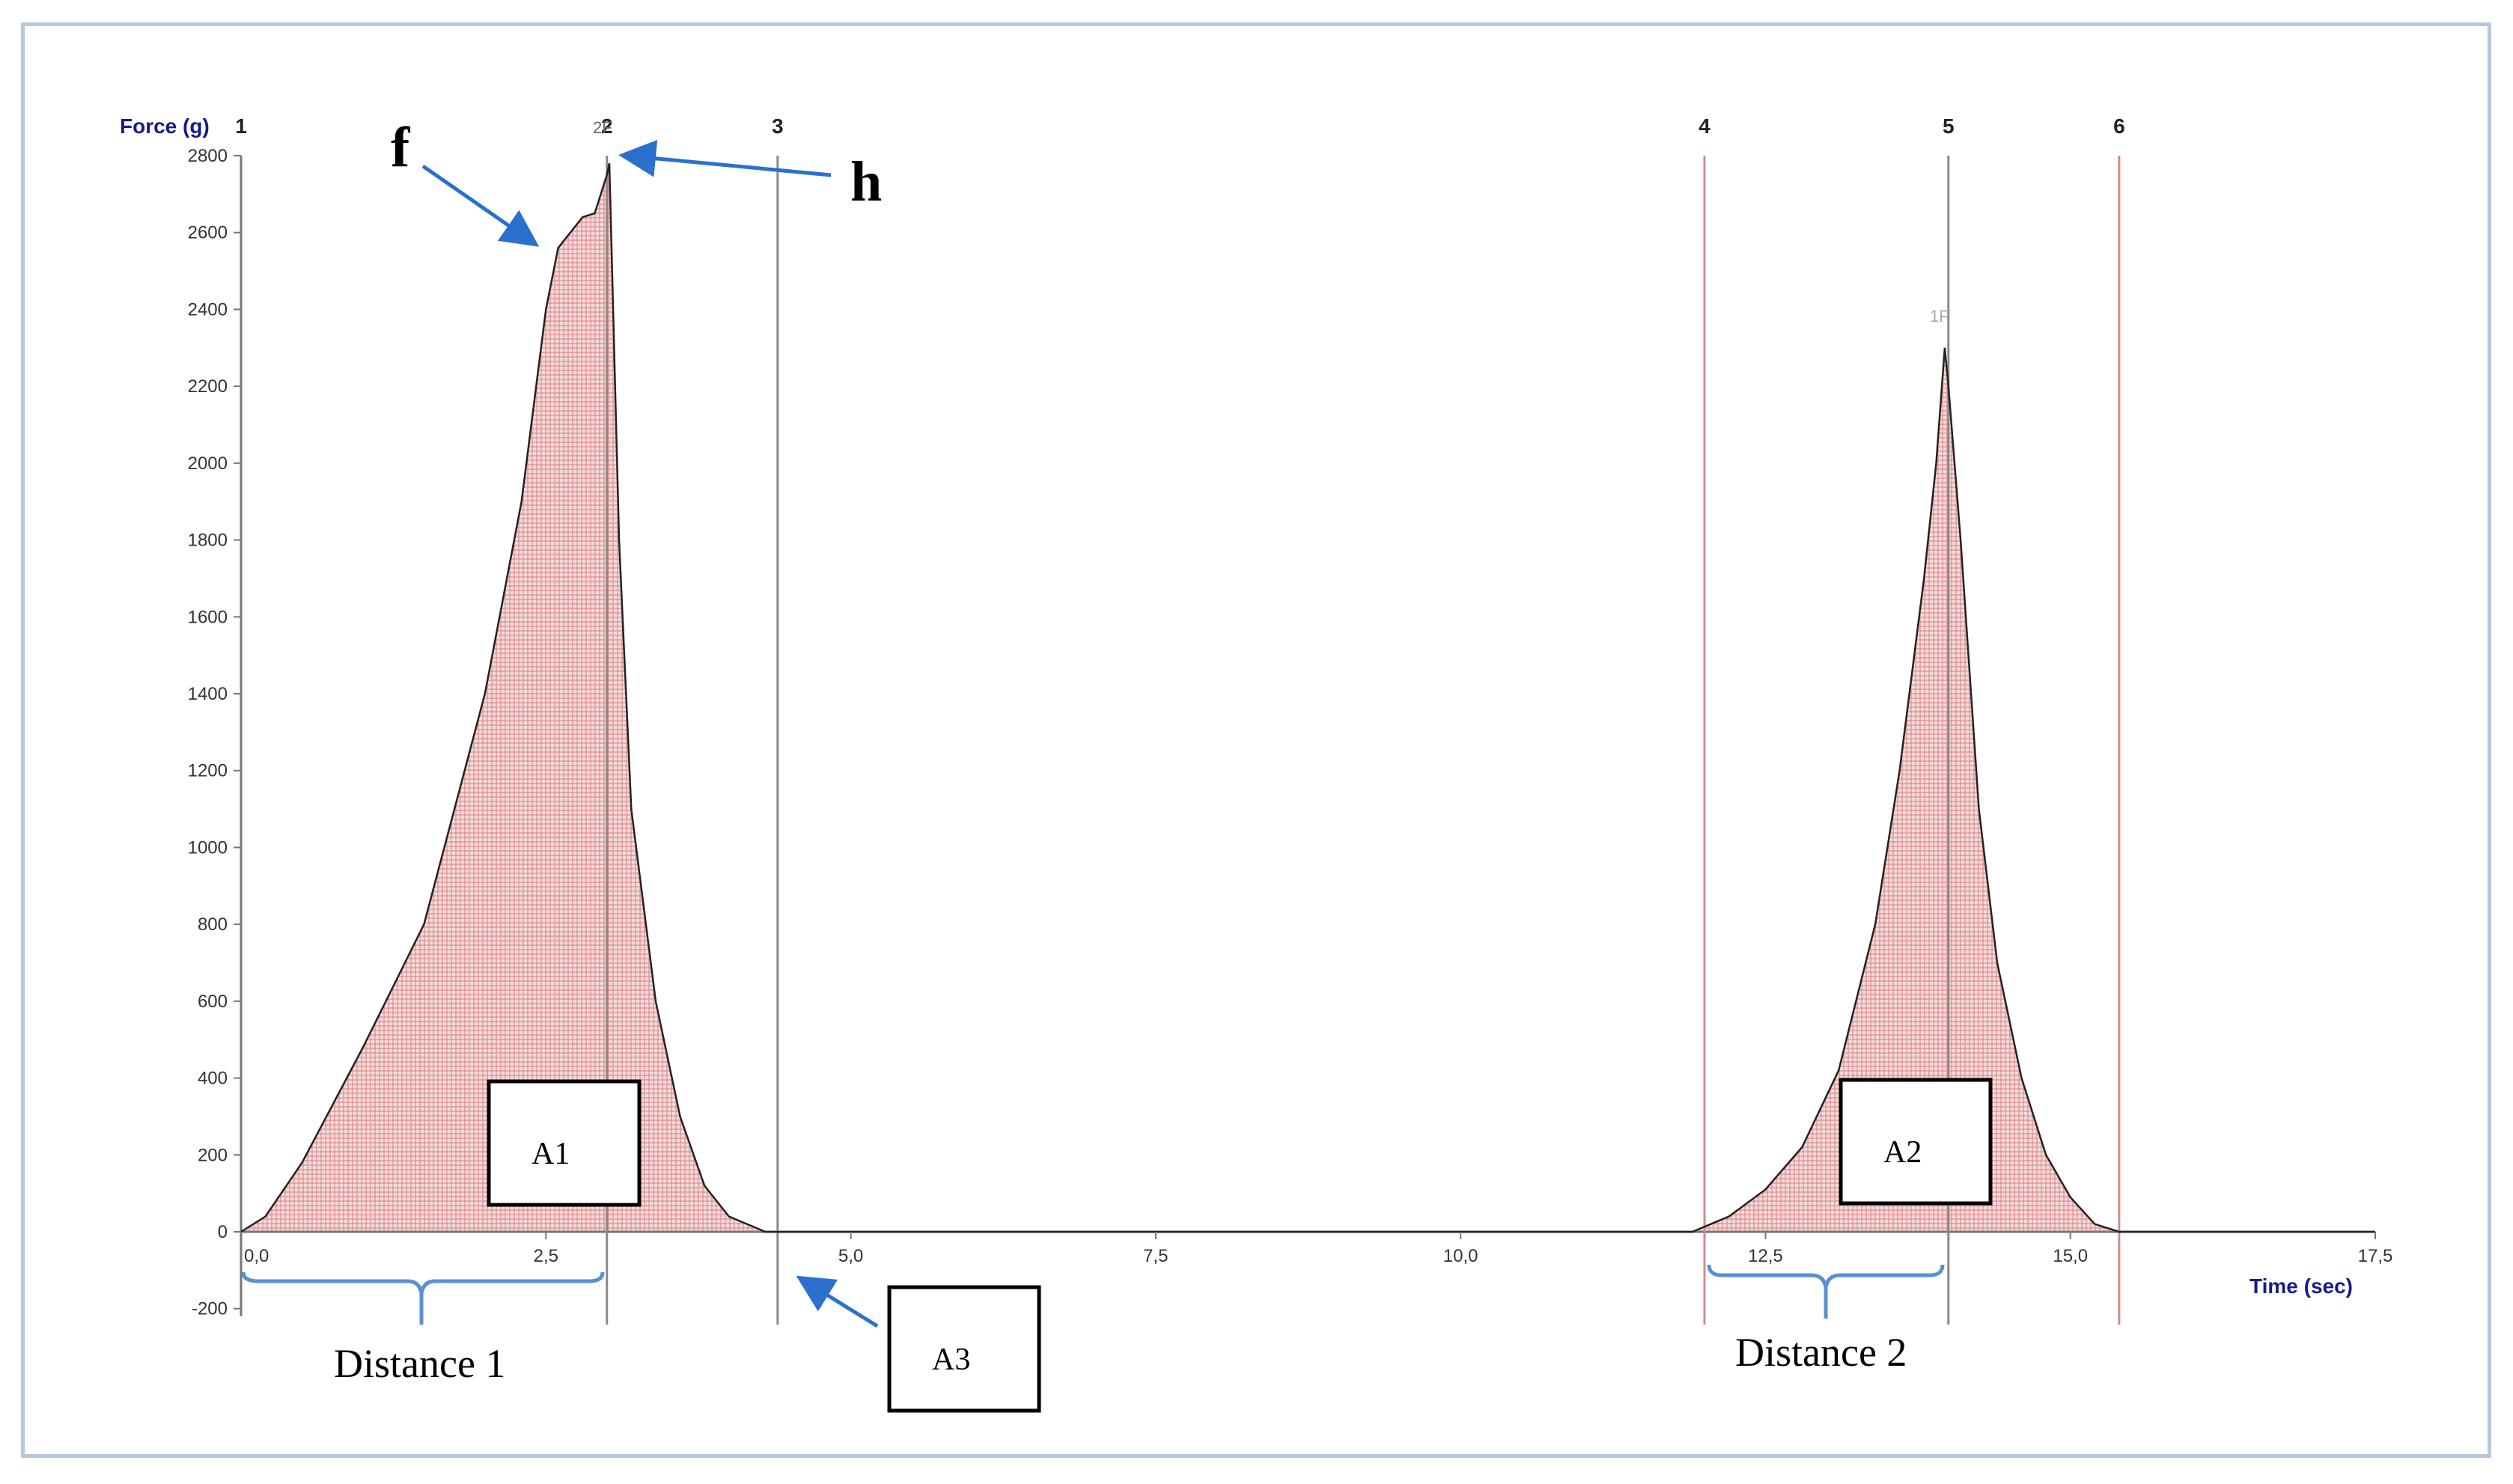 This screenshot has height=1484, width=2513. What do you see at coordinates (208, 541) in the screenshot?
I see `y-tick-label: 1800` at bounding box center [208, 541].